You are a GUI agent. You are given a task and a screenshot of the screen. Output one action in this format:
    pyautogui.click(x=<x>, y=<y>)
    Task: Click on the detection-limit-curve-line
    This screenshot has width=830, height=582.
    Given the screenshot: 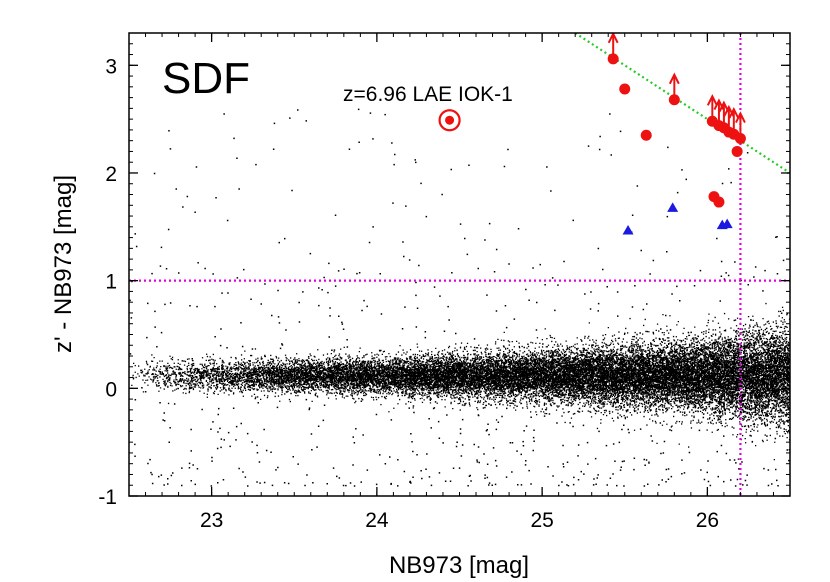 What is the action you would take?
    pyautogui.click(x=682, y=103)
    